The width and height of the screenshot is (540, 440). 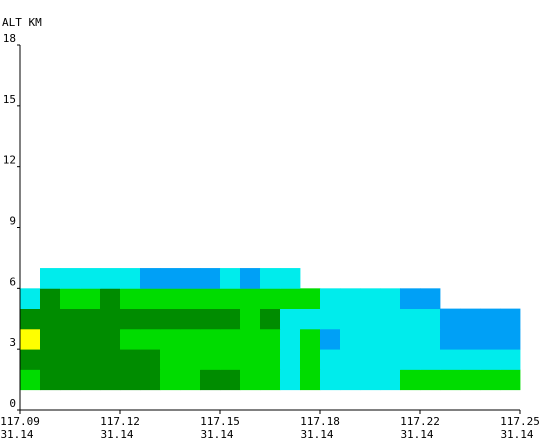 What do you see at coordinates (12, 403) in the screenshot?
I see `y-tick-label: 0` at bounding box center [12, 403].